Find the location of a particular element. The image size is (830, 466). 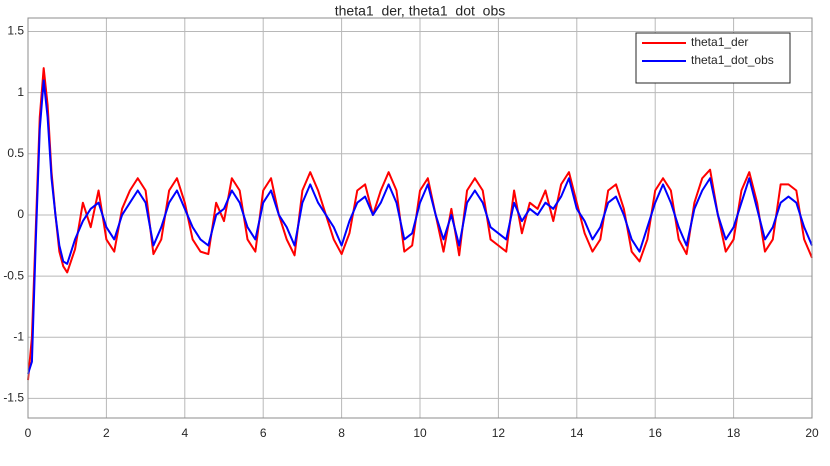

x-tick-label: 2 is located at coordinates (106, 433).